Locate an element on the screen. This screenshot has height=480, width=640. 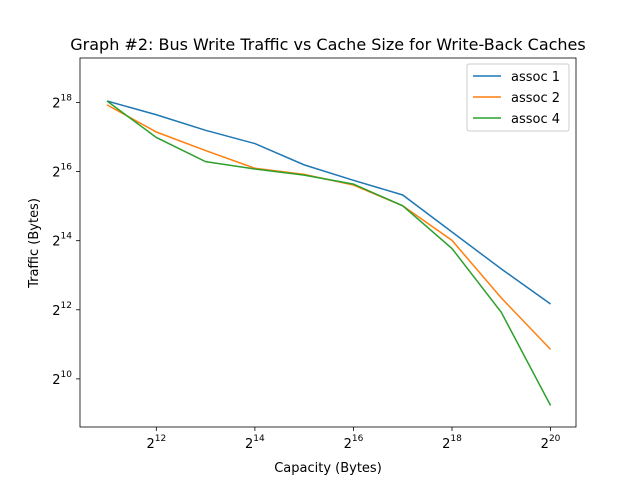
legend-box is located at coordinates (518, 97).